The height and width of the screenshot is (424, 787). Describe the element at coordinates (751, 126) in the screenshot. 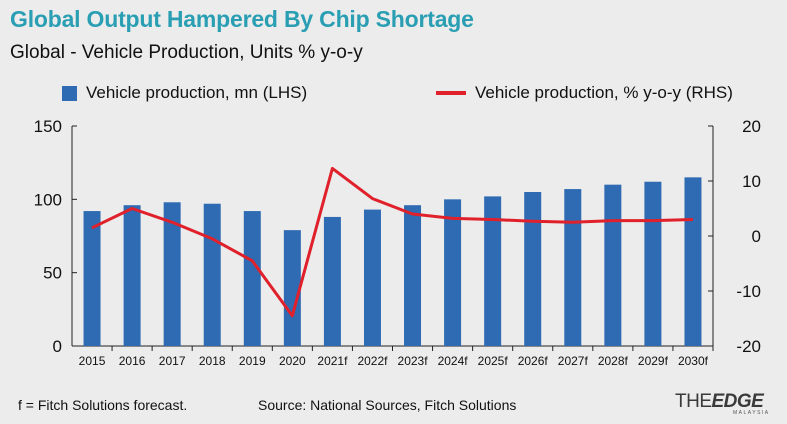

I see `y-right-tick-label: 20` at that location.